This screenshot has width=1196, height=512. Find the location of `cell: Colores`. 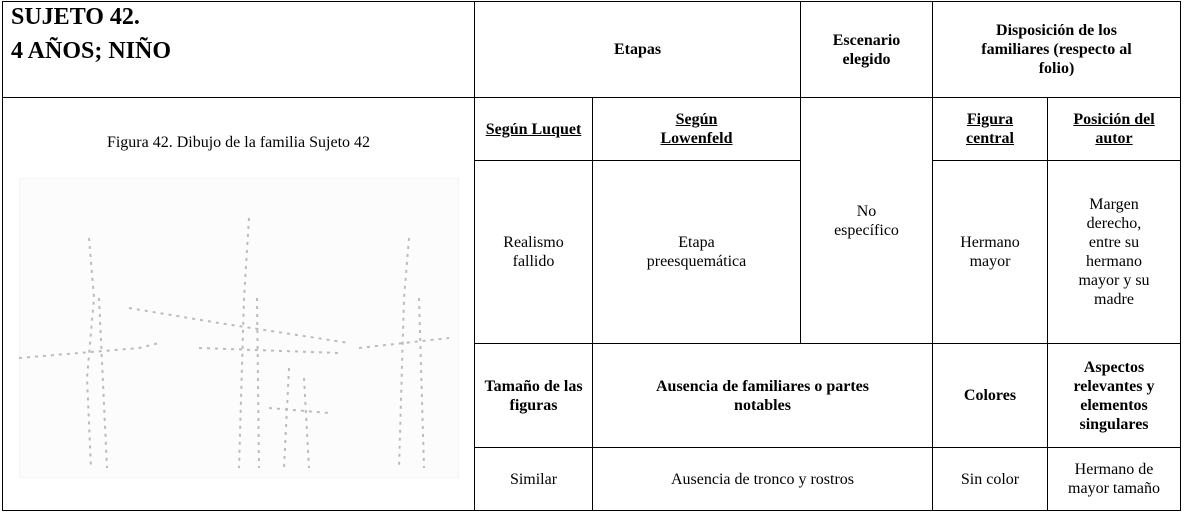

cell: Colores is located at coordinates (990, 395).